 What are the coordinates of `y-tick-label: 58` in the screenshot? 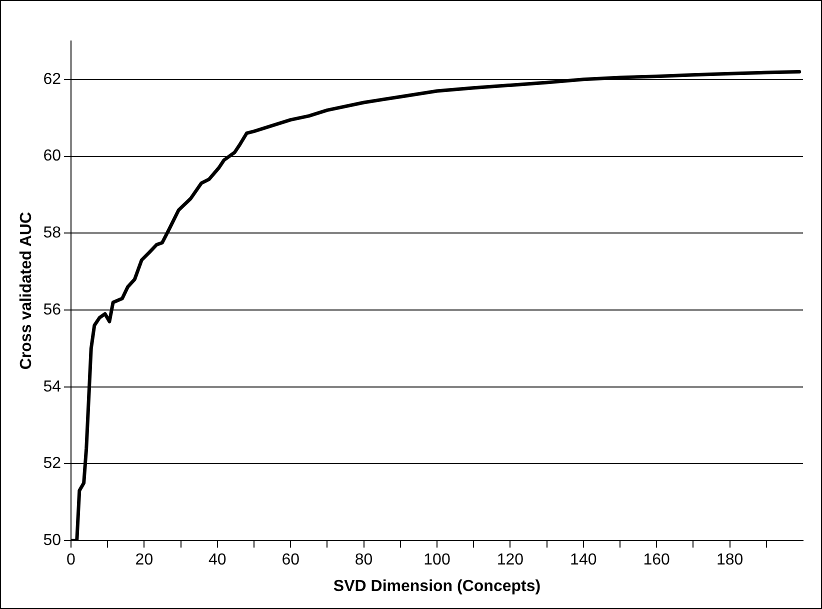 It's located at (52, 233).